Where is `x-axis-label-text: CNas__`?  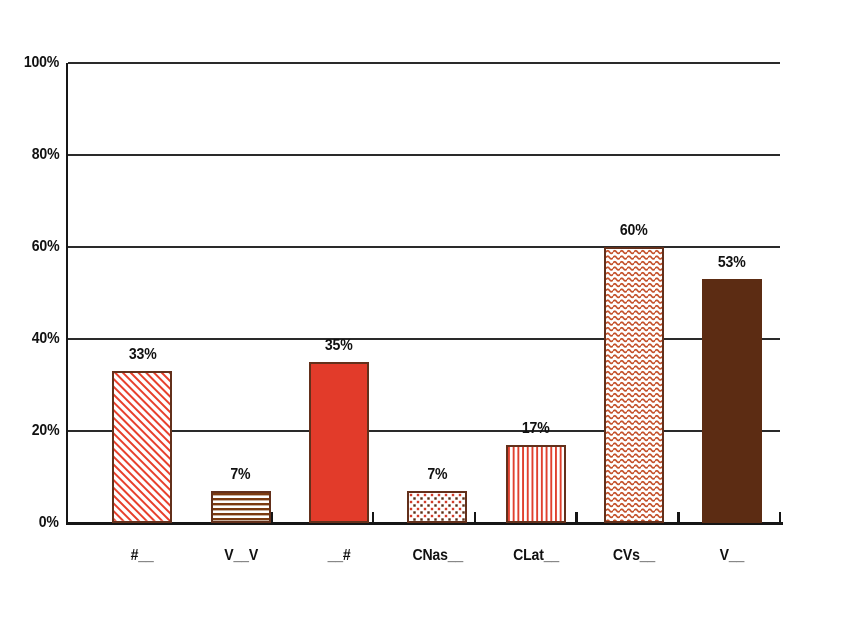 x-axis-label-text: CNas__ is located at coordinates (437, 555).